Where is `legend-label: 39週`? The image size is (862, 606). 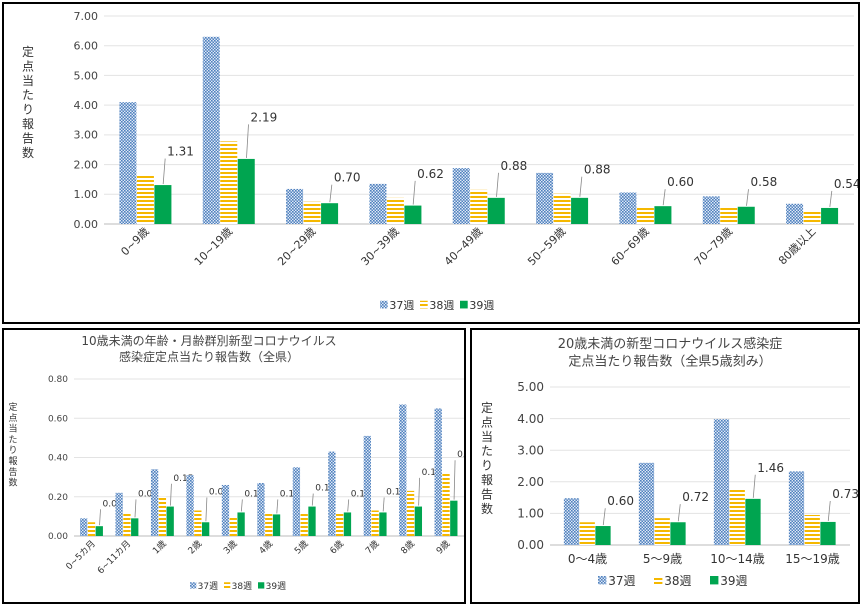 legend-label: 39週 is located at coordinates (481, 305).